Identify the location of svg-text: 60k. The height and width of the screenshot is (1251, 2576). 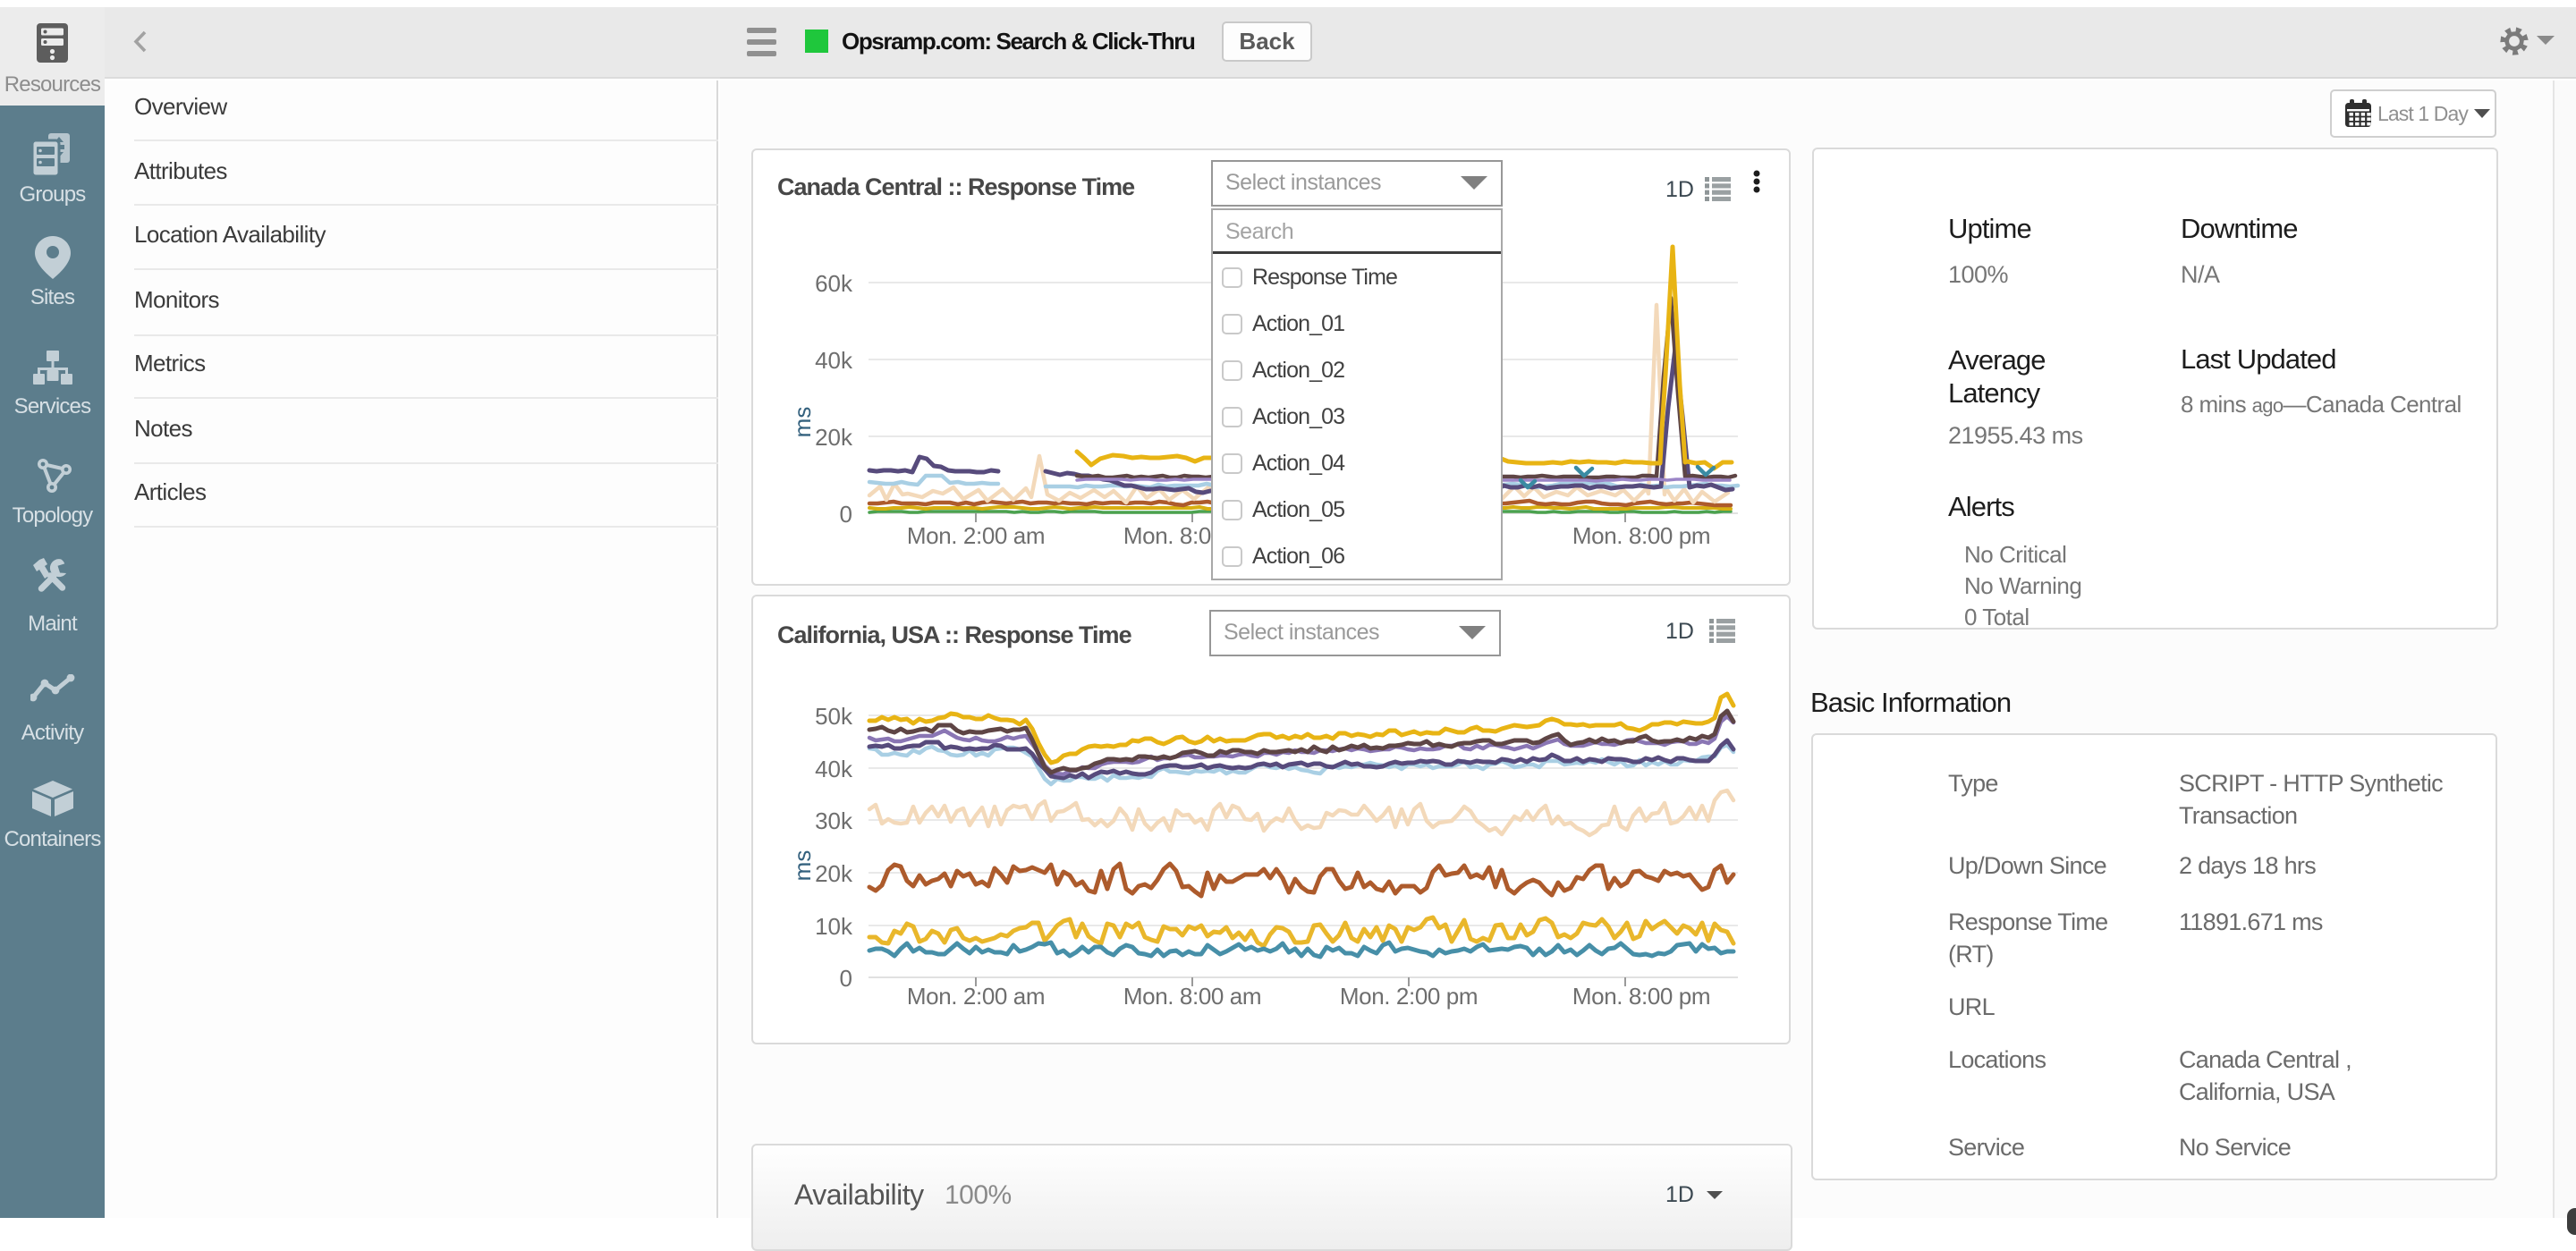
(834, 283).